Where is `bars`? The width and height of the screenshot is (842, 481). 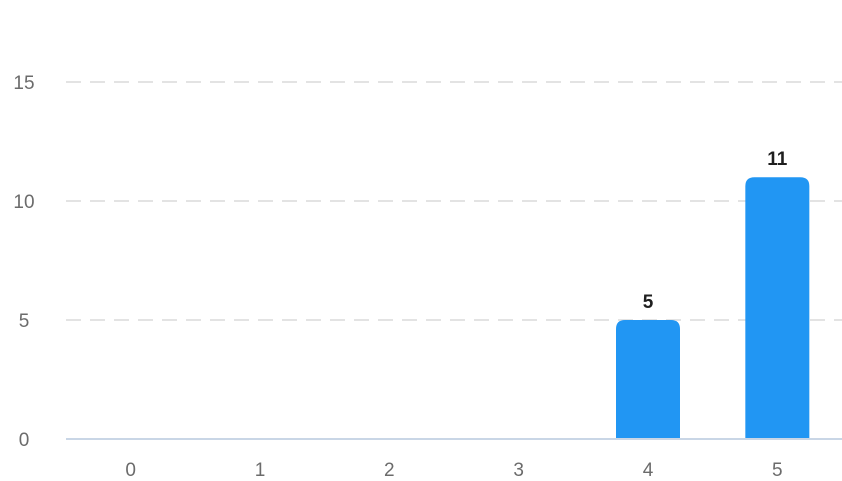 bars is located at coordinates (713, 308).